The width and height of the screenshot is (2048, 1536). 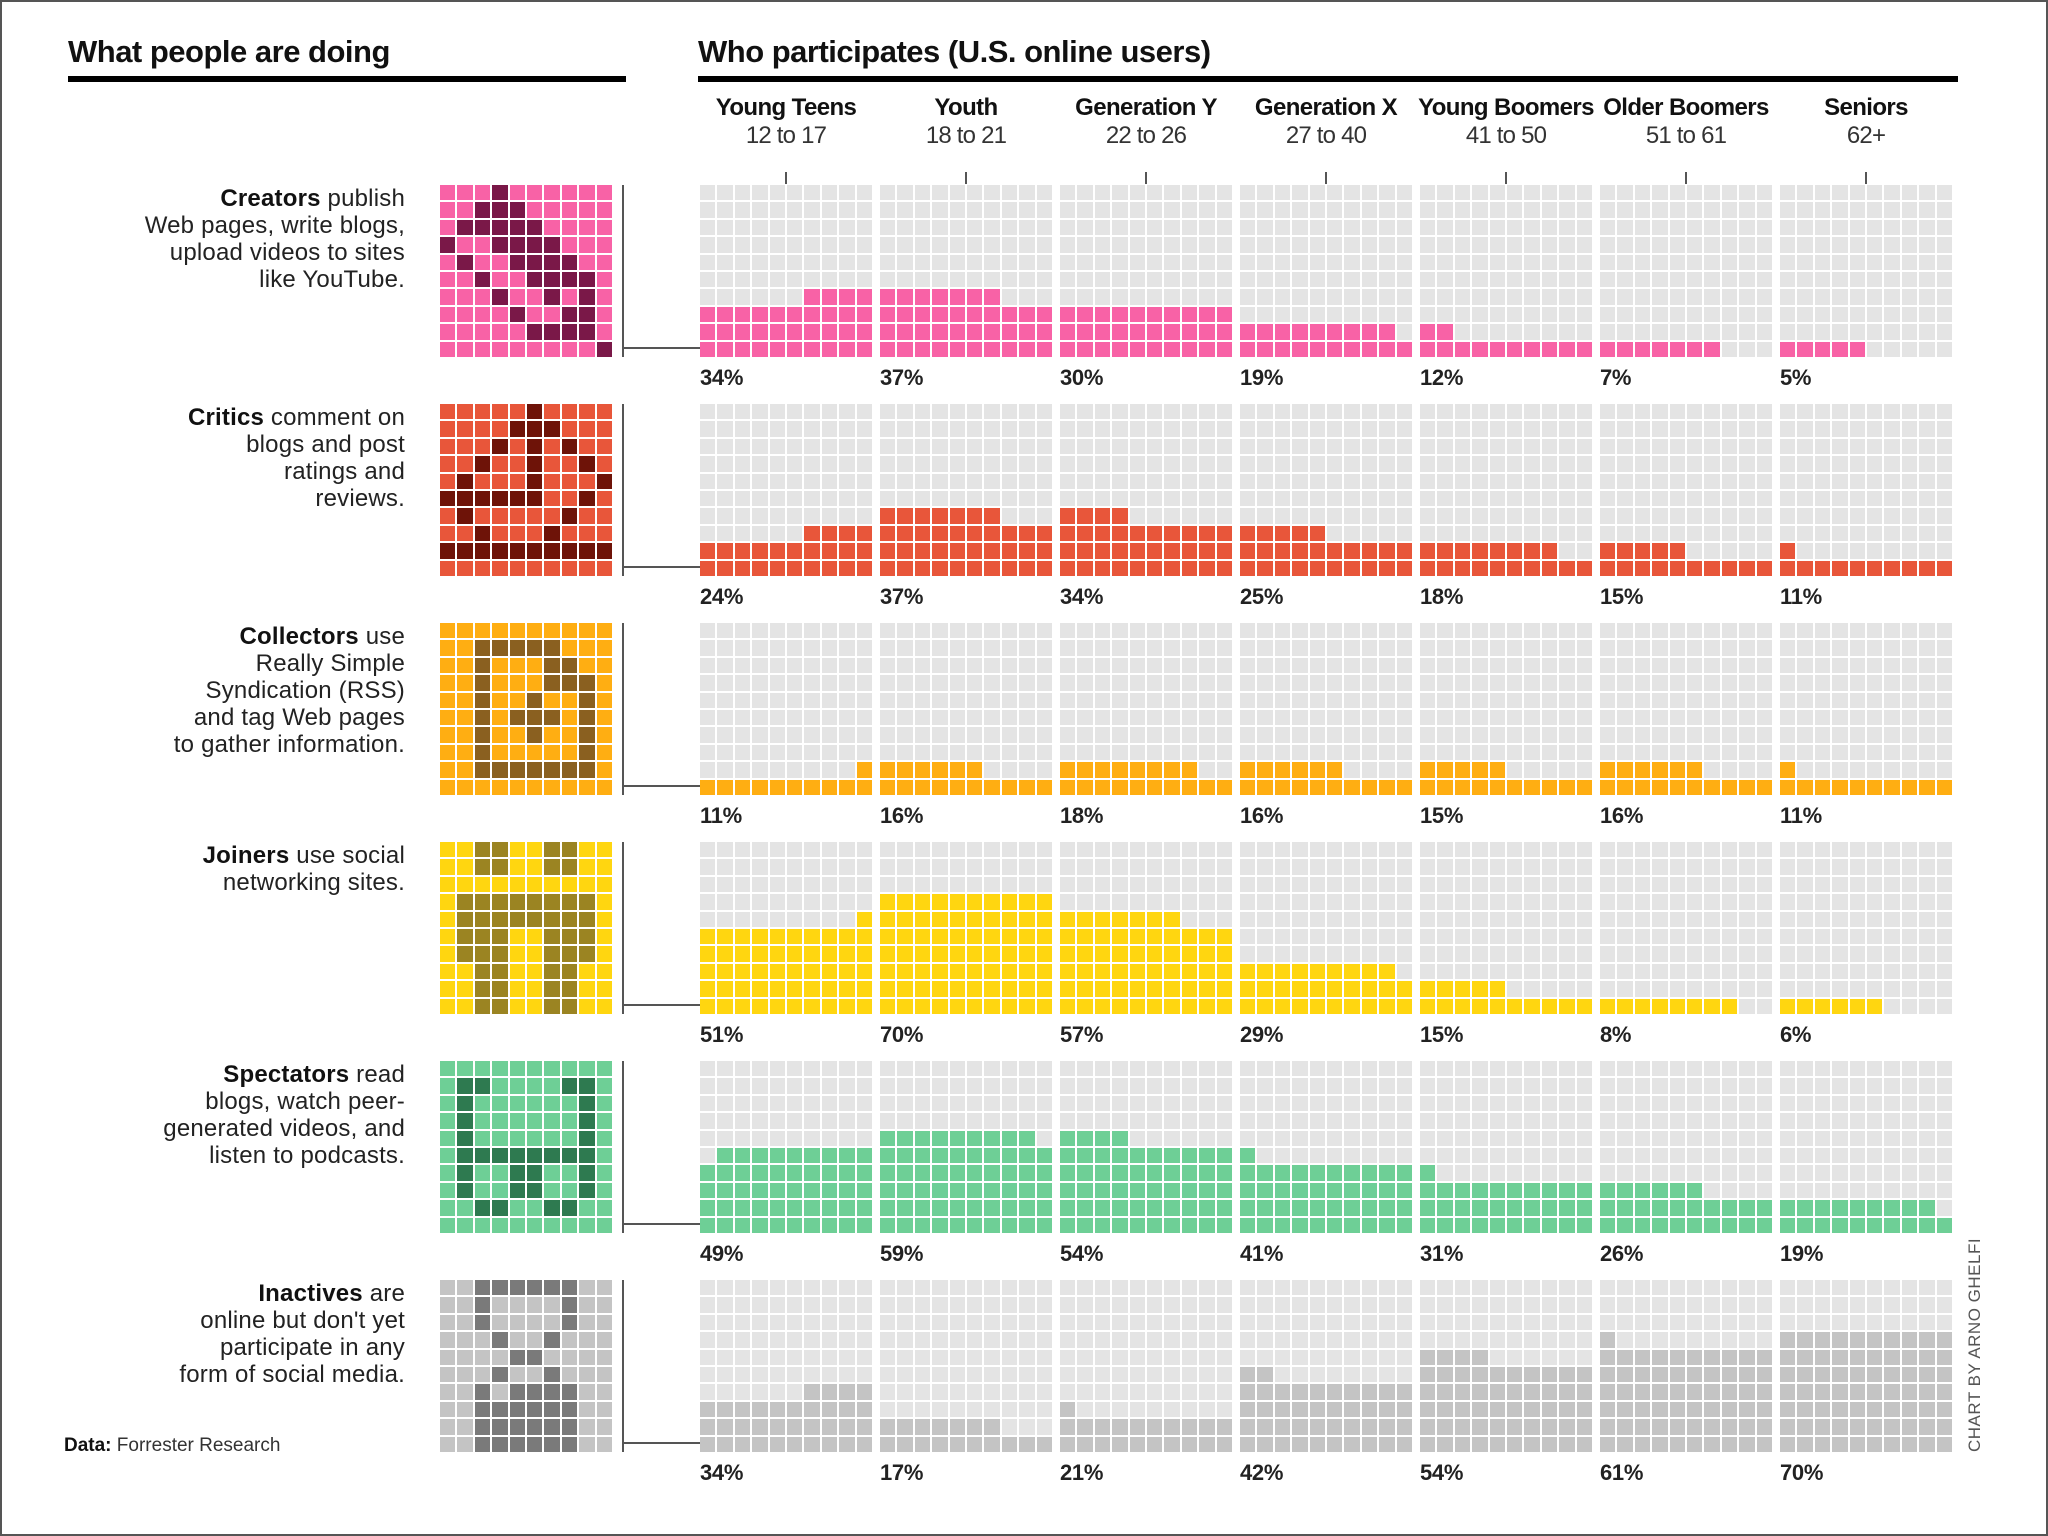 What do you see at coordinates (331, 1293) in the screenshot?
I see `description-line: Inactives are` at bounding box center [331, 1293].